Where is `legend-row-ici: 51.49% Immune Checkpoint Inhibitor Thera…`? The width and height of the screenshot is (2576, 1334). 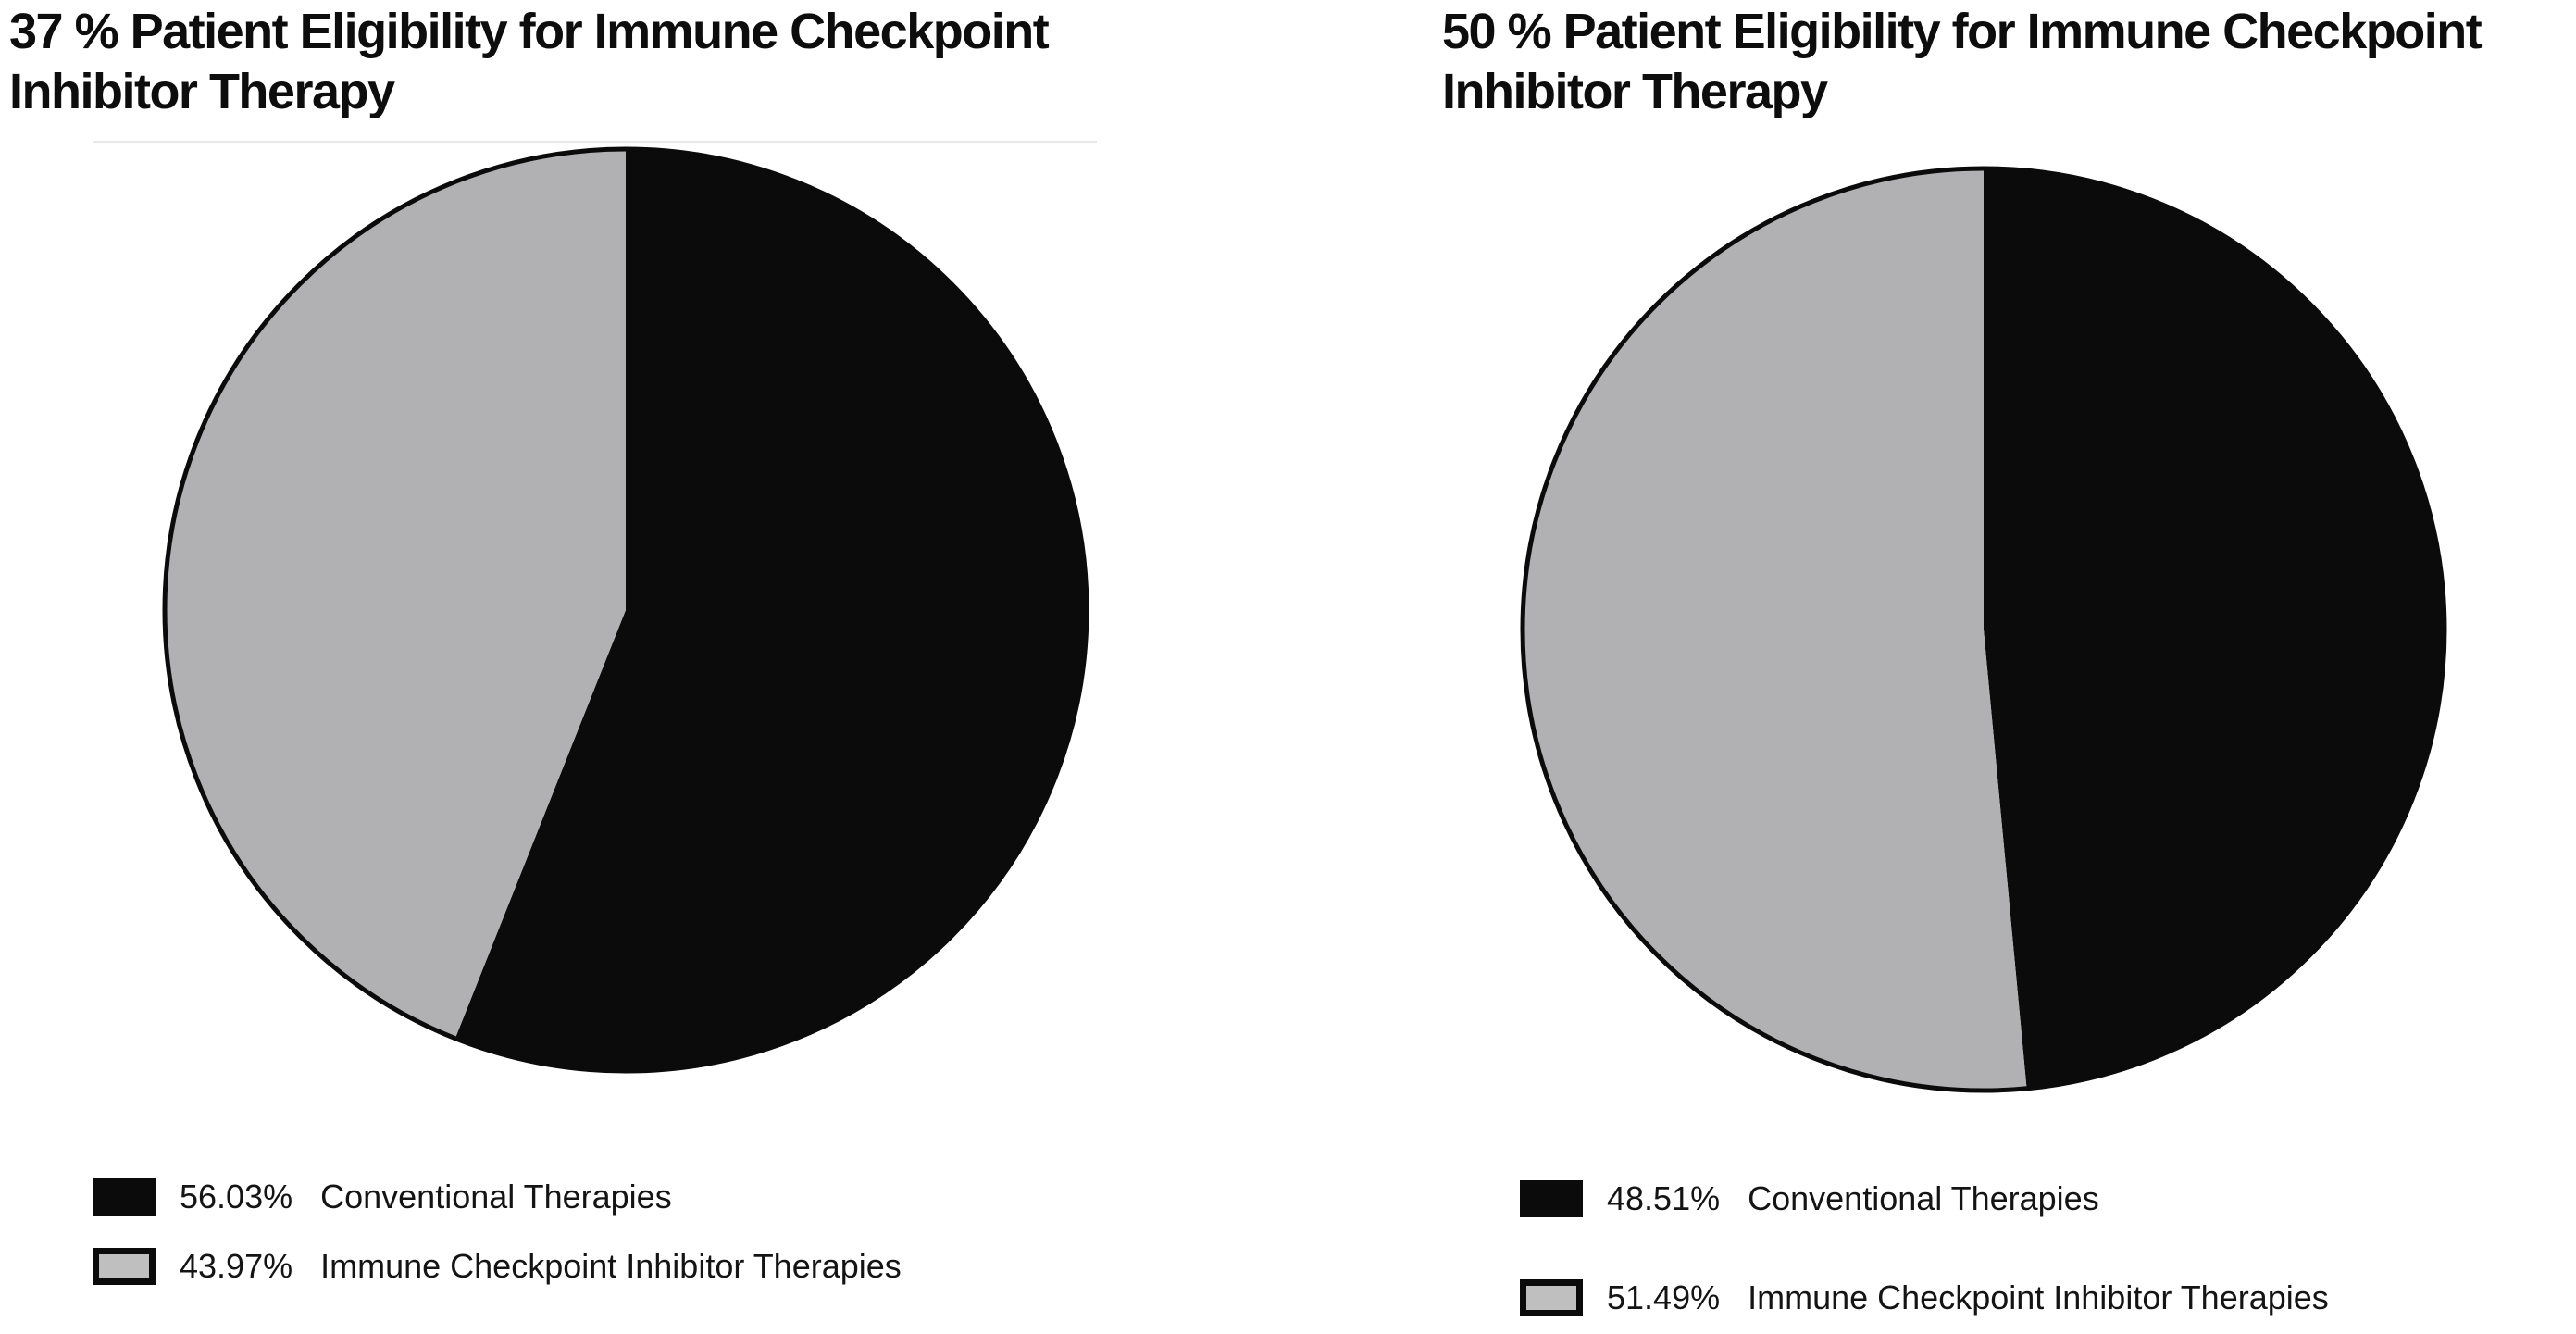
legend-row-ici: 51.49% Immune Checkpoint Inhibitor Thera… is located at coordinates (1924, 1297).